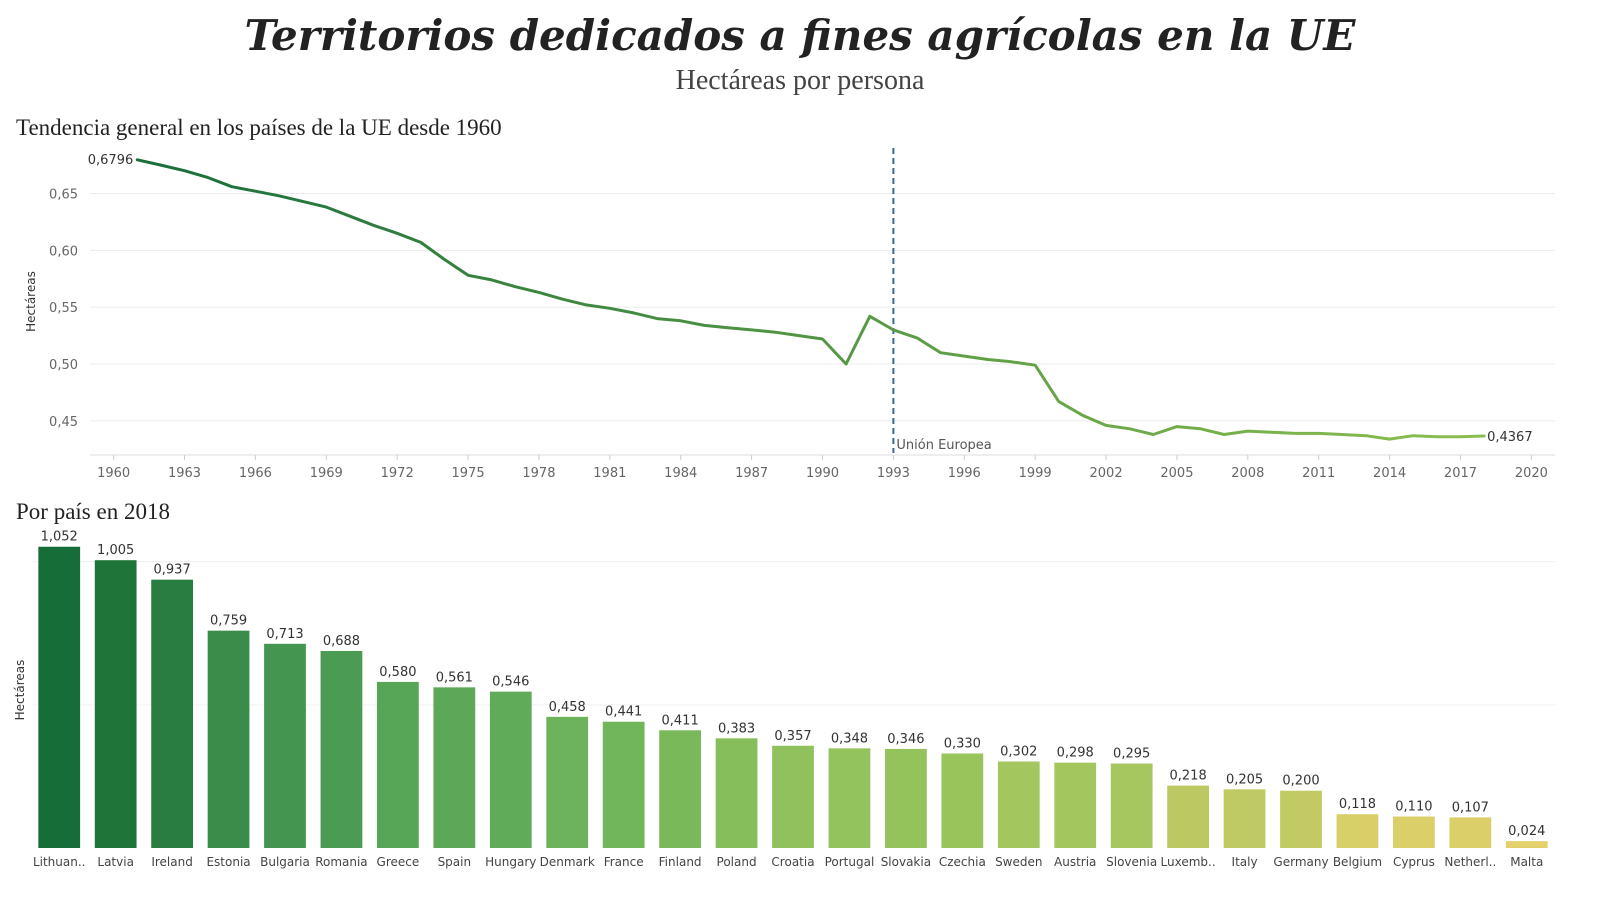  Describe the element at coordinates (1300, 862) in the screenshot. I see `category-label: Germany` at that location.